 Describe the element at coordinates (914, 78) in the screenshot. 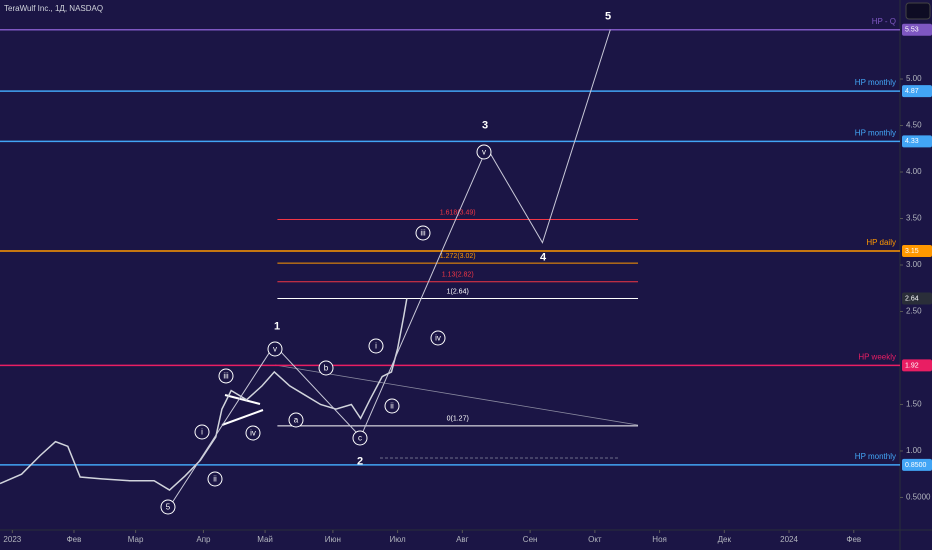

I see `y-tick-label: 5.00` at that location.